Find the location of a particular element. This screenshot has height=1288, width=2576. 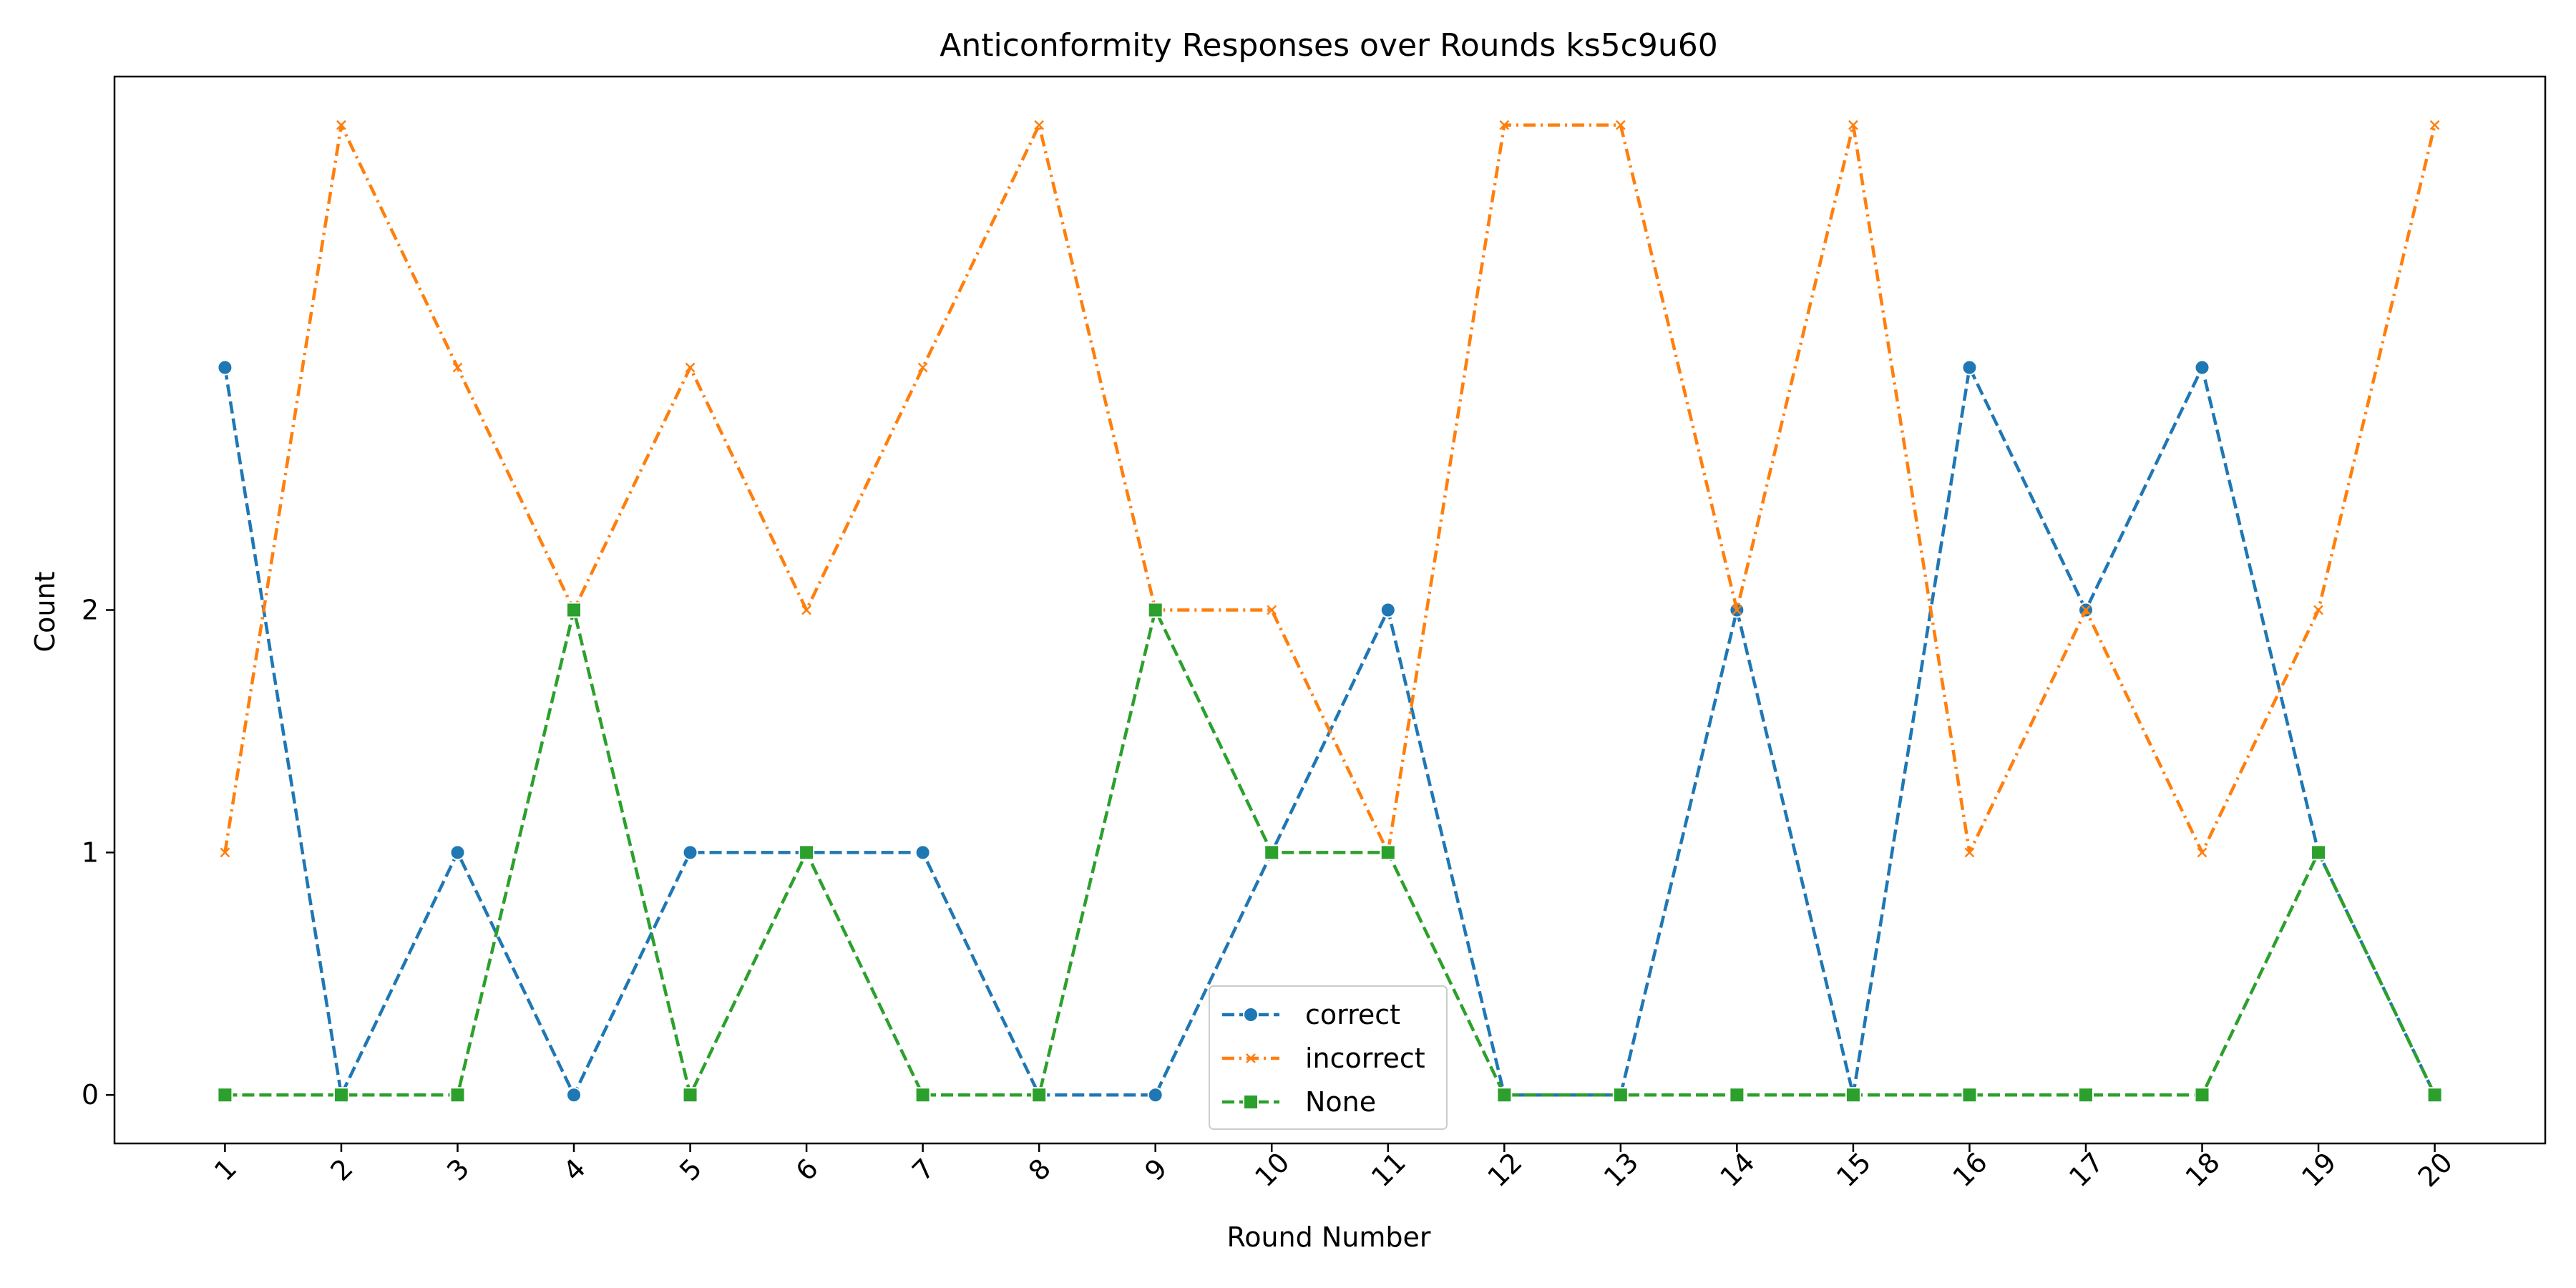

y-tick-label: 0 is located at coordinates (90, 1095).